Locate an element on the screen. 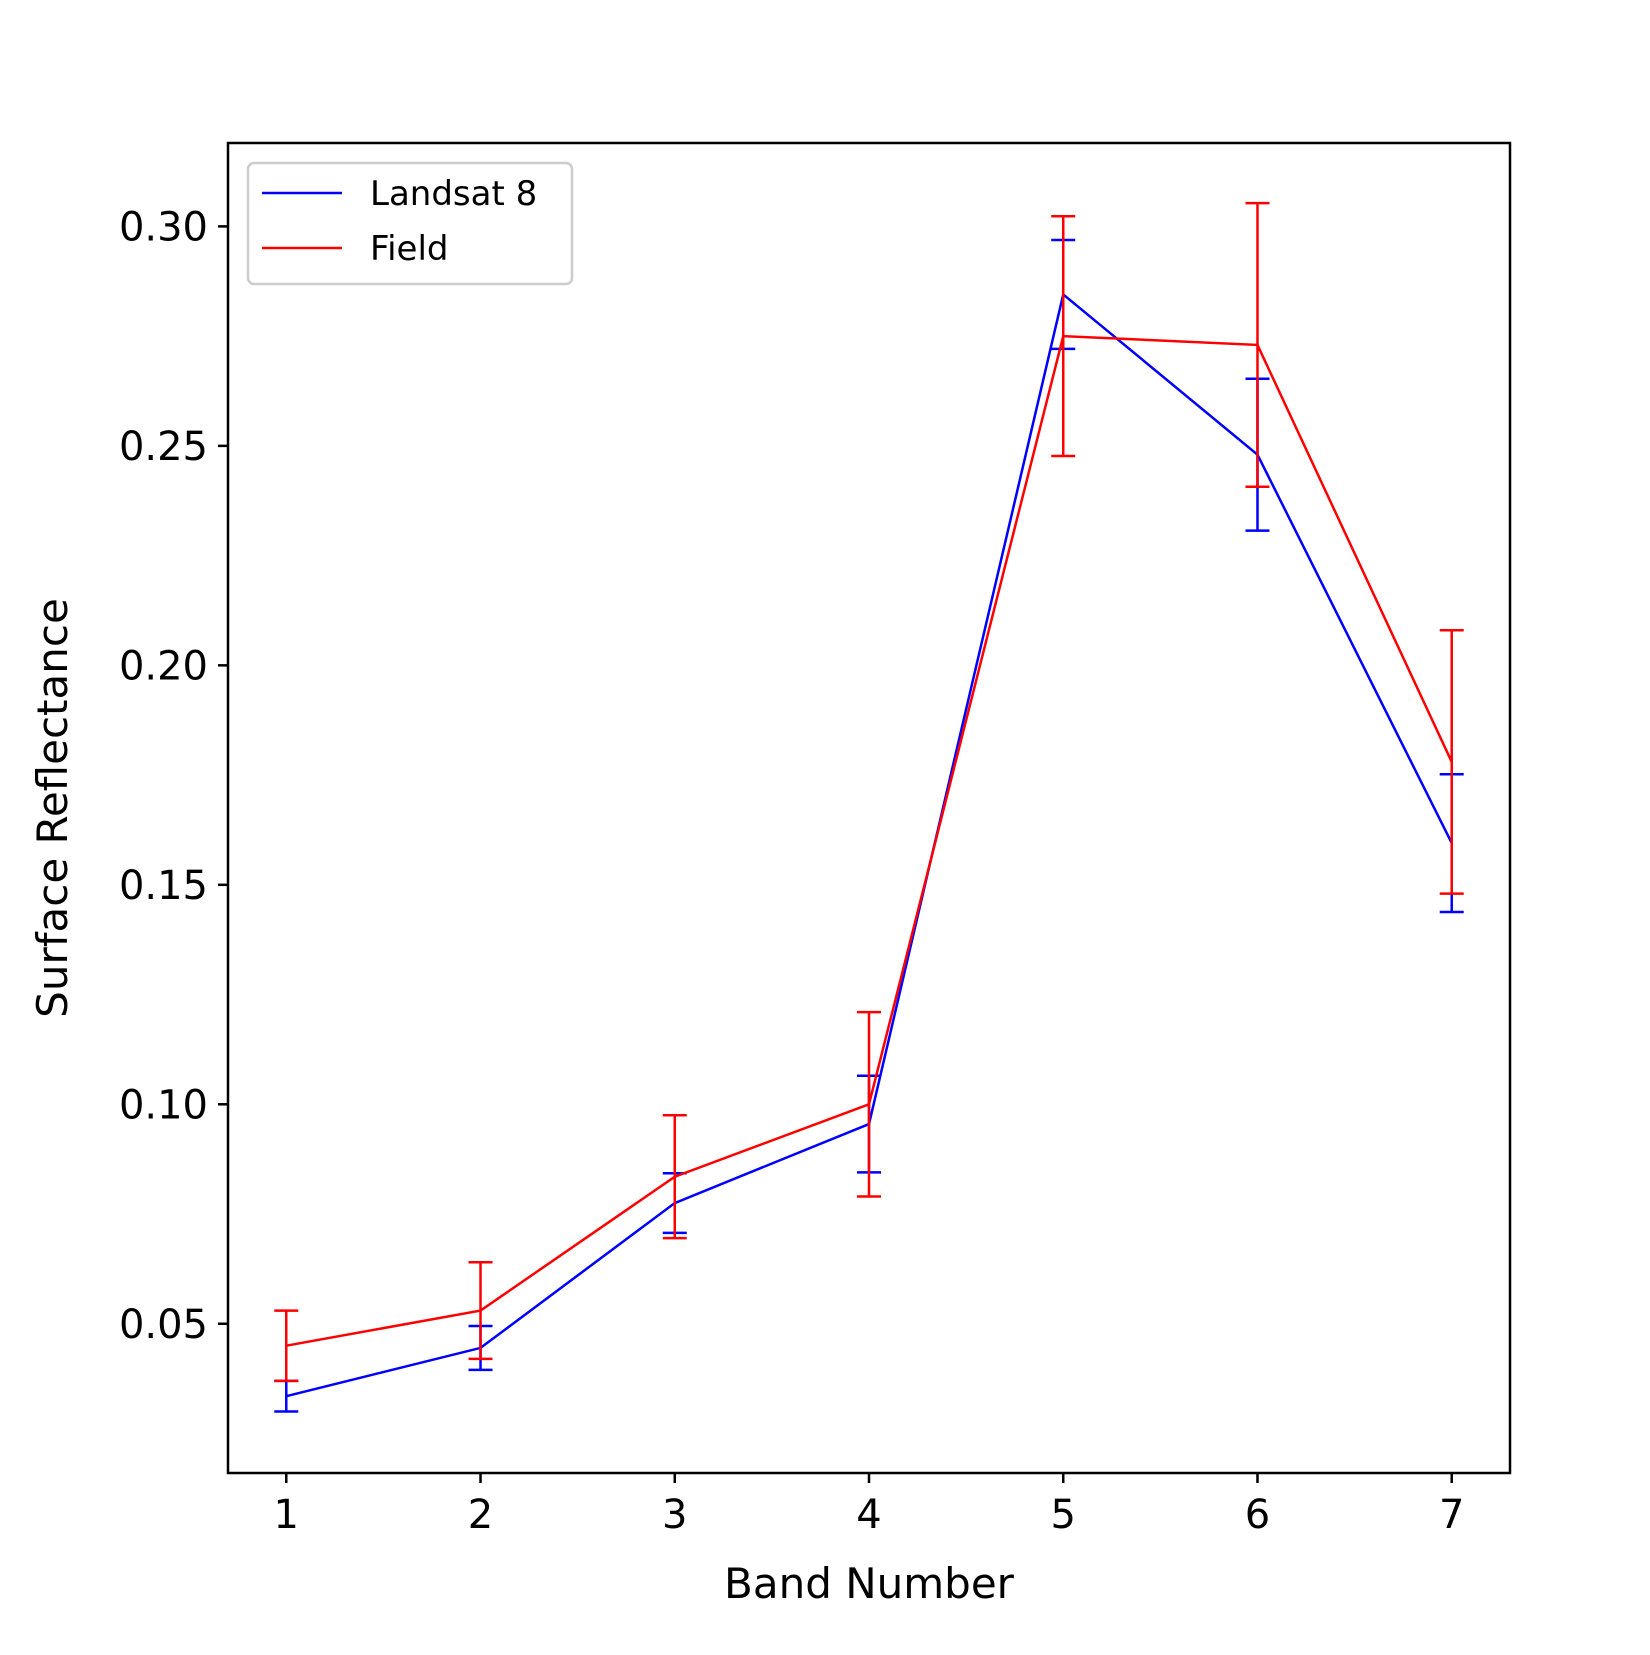 The image size is (1650, 1655). x-axis: 1 2 3 4 5 6 7 is located at coordinates (869, 1505).